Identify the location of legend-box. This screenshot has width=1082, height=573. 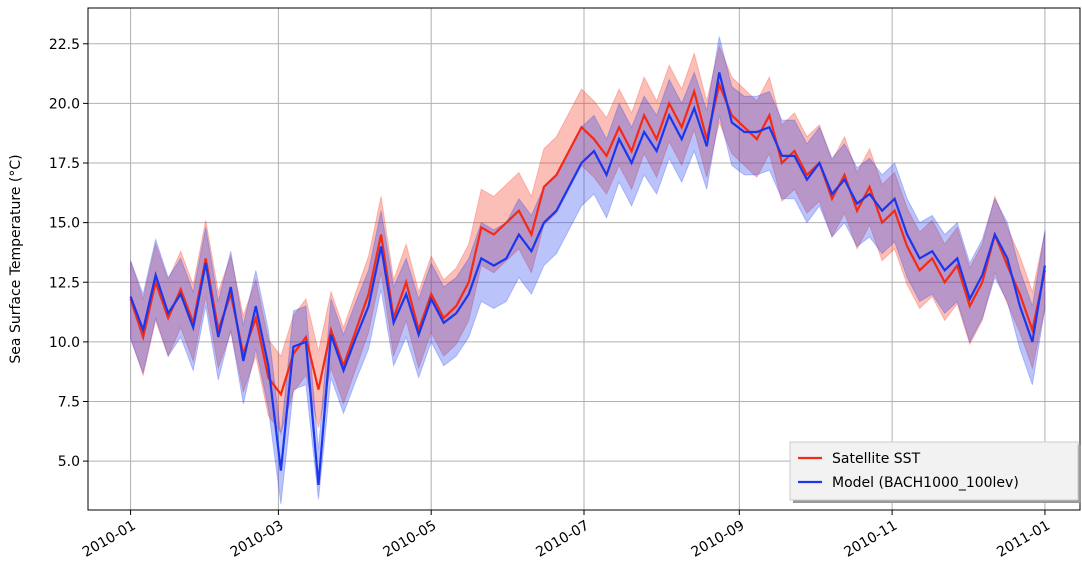
(934, 471).